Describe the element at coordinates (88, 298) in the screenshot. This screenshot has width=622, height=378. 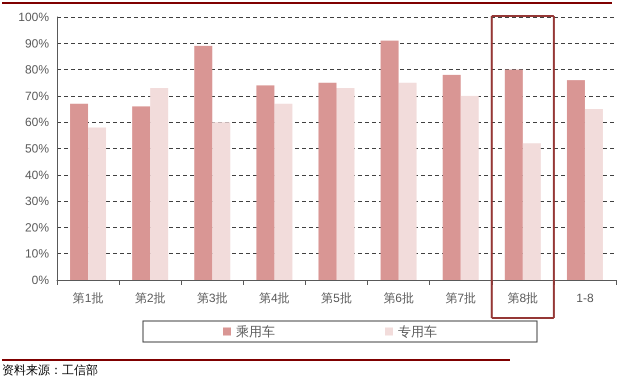
I see `x-tick-label: 第1批` at that location.